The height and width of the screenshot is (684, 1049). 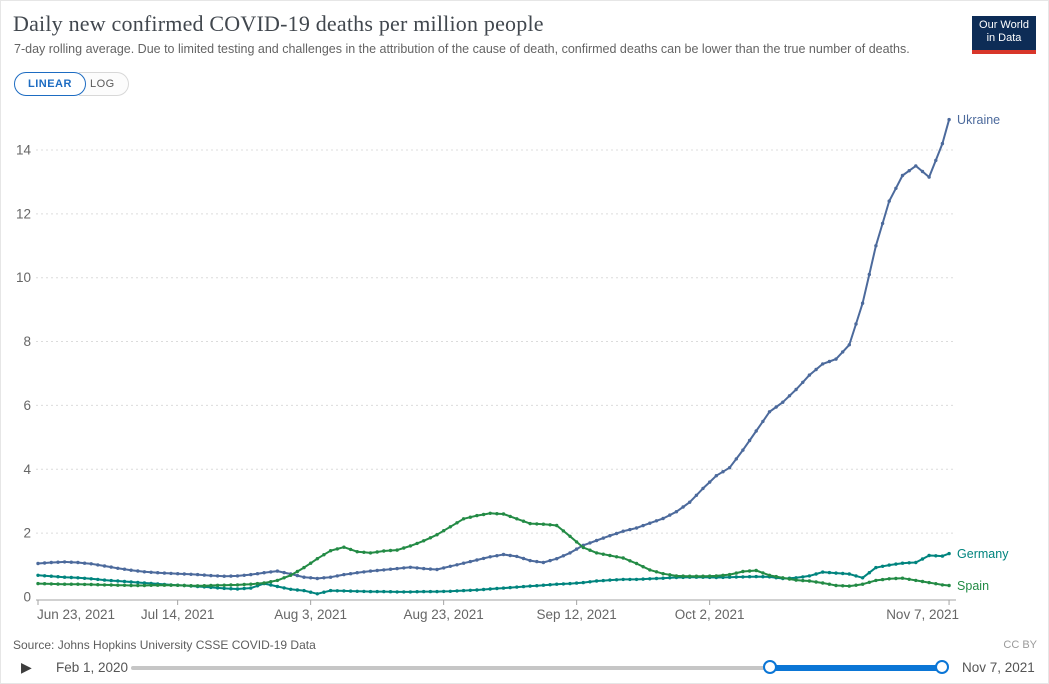 What do you see at coordinates (26, 667) in the screenshot?
I see `play-button: ▶` at bounding box center [26, 667].